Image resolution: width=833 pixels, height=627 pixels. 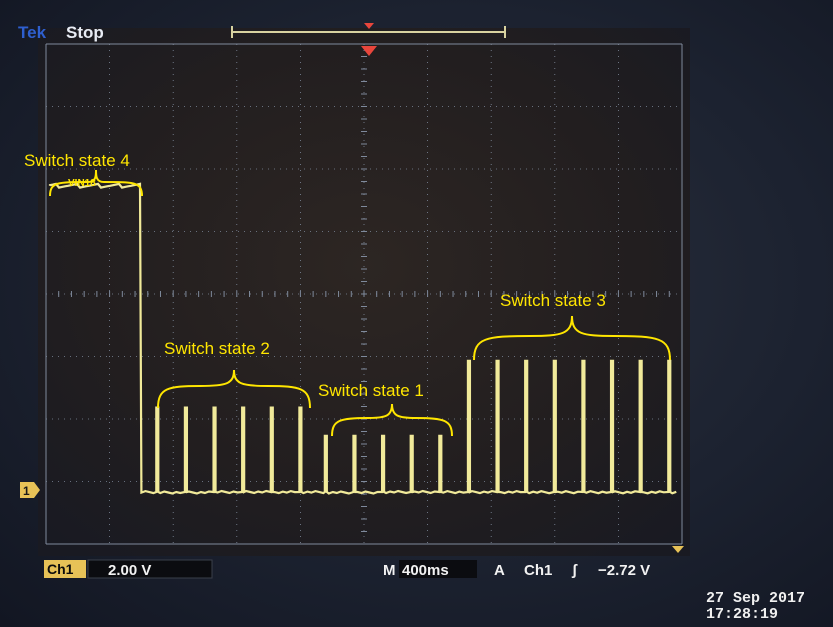 What do you see at coordinates (425, 570) in the screenshot?
I see `timebase-value: 400ms` at bounding box center [425, 570].